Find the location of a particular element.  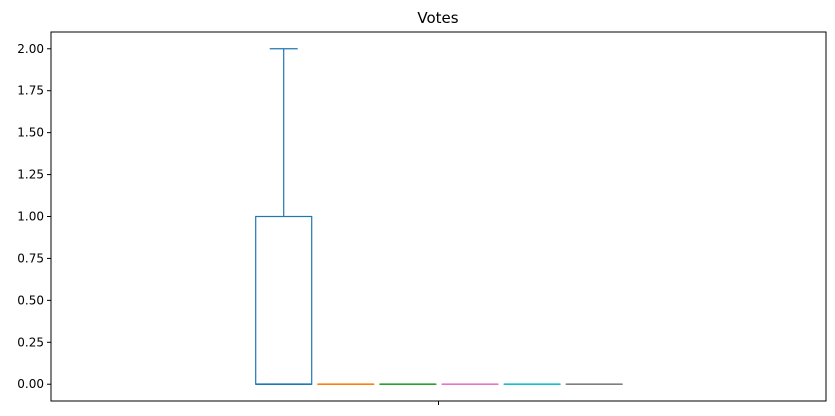

y-tick-label: 1.75 is located at coordinates (30, 91).